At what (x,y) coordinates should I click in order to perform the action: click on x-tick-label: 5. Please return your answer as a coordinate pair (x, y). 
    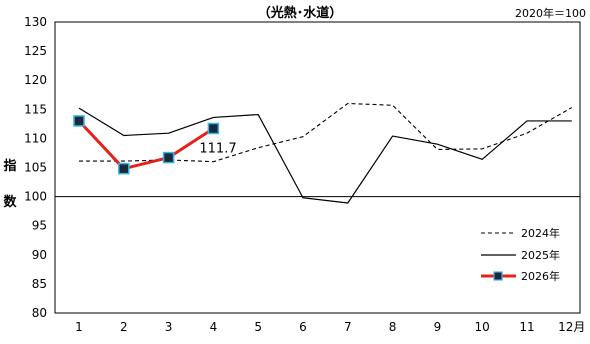
    Looking at the image, I should click on (258, 327).